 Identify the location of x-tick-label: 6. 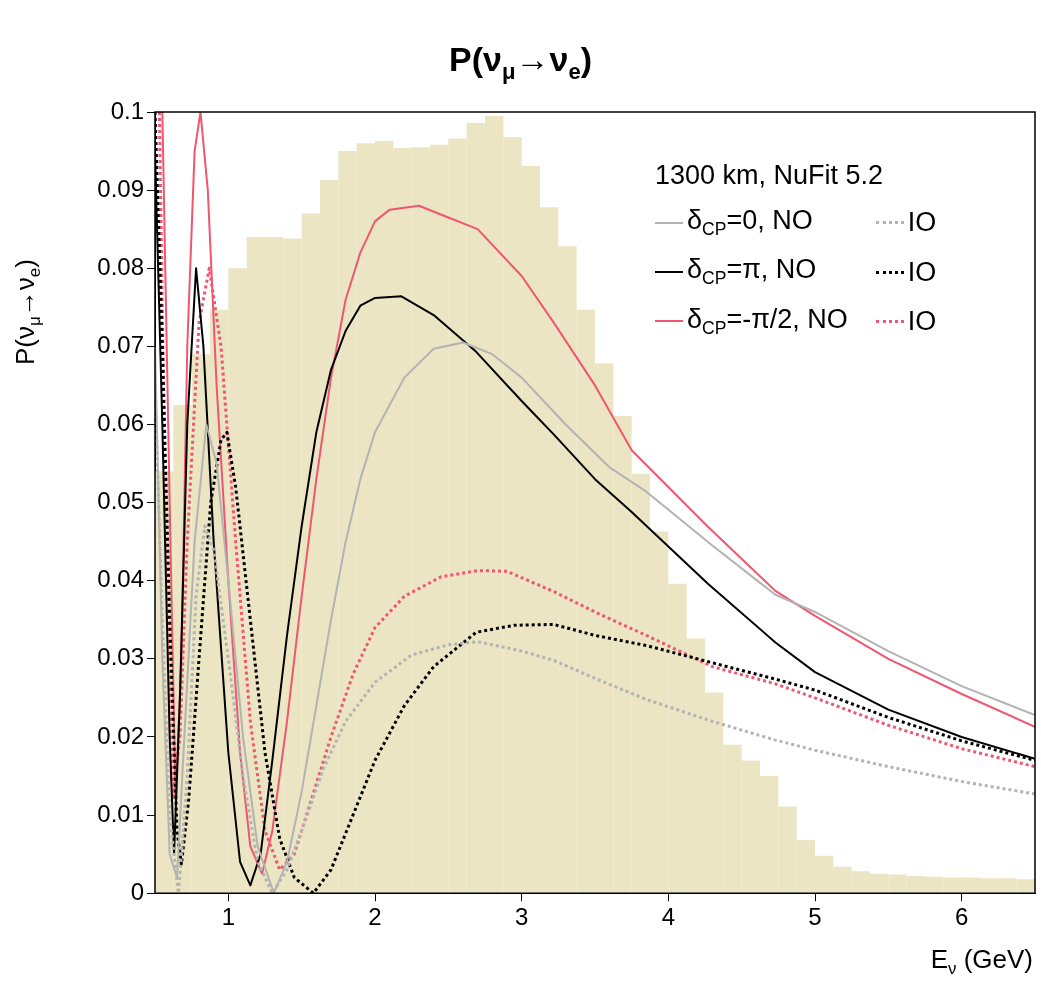
(961, 917).